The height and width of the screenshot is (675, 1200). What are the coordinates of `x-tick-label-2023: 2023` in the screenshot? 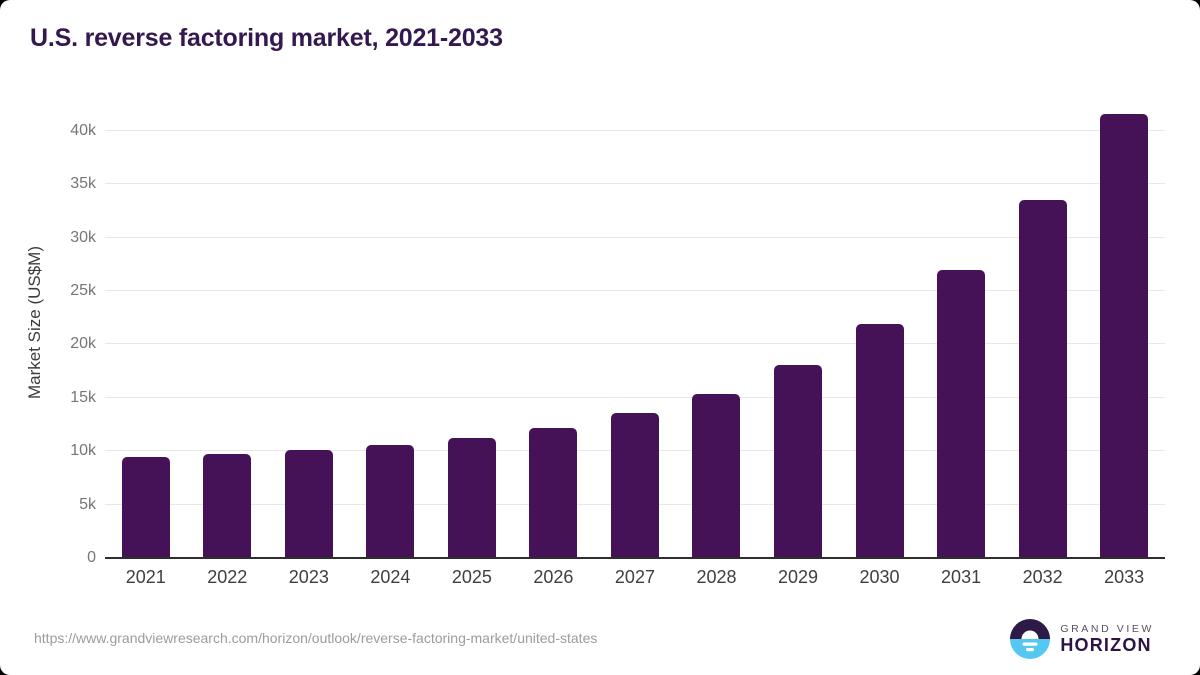 It's located at (308, 577).